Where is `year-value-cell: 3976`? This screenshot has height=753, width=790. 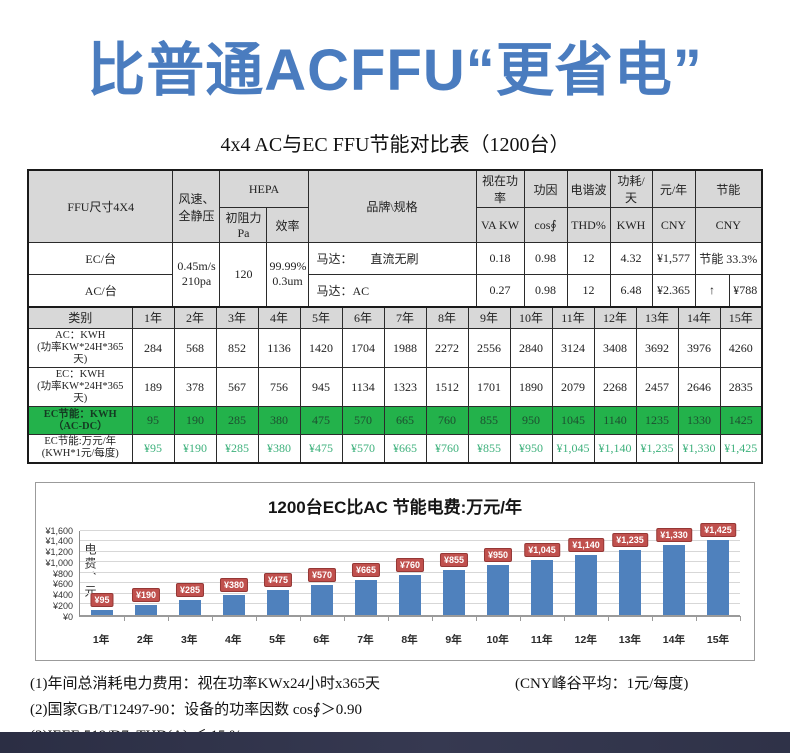 year-value-cell: 3976 is located at coordinates (699, 348).